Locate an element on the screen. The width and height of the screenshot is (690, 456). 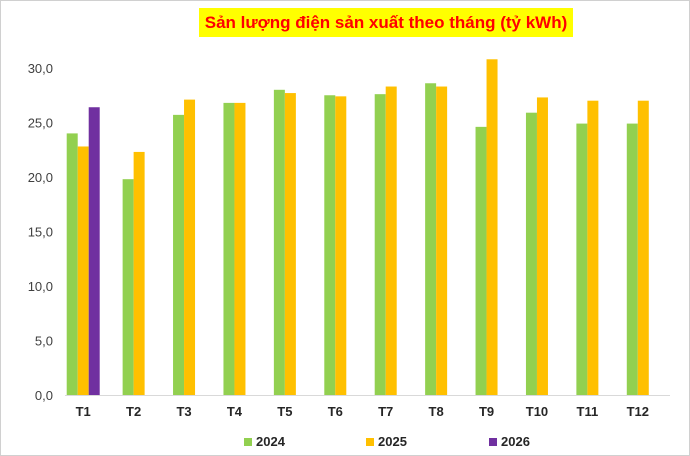
x-tick-label: T2 is located at coordinates (133, 411).